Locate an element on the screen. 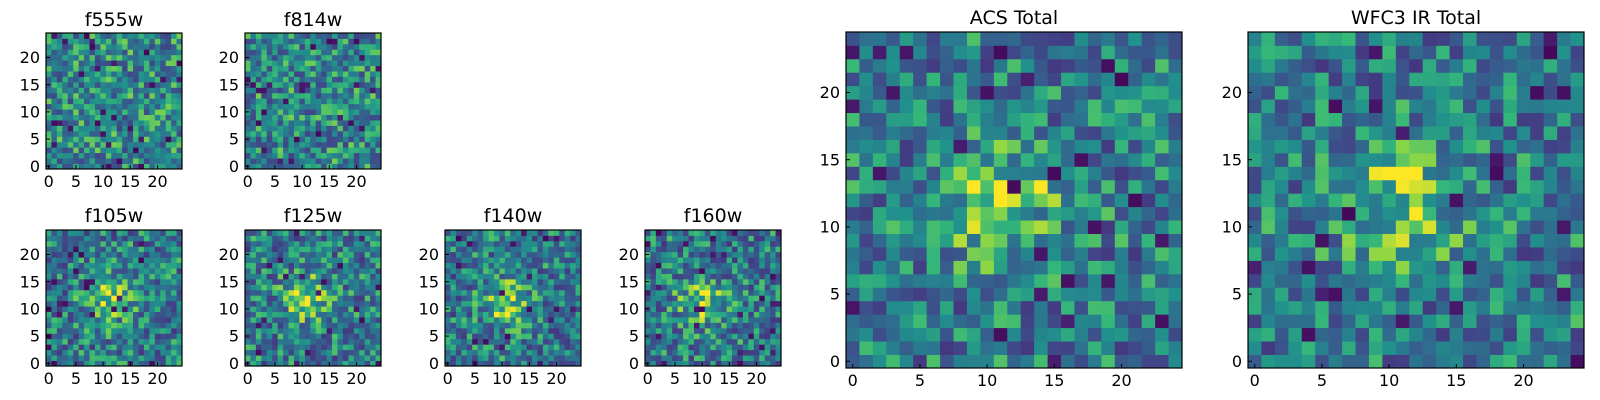  x-tick-label: 20 is located at coordinates (157, 181).